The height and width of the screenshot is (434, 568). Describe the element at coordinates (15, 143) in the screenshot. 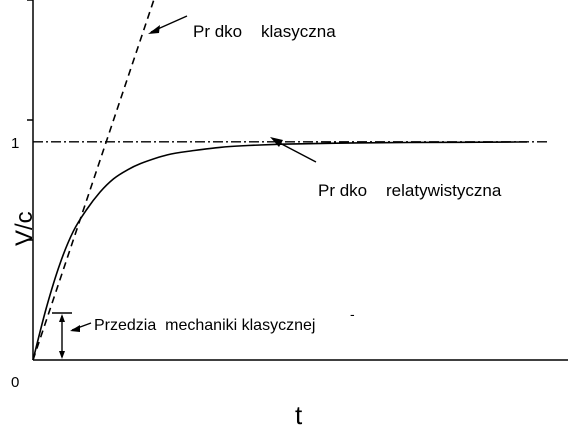

I see `y-tick-label: 1` at that location.